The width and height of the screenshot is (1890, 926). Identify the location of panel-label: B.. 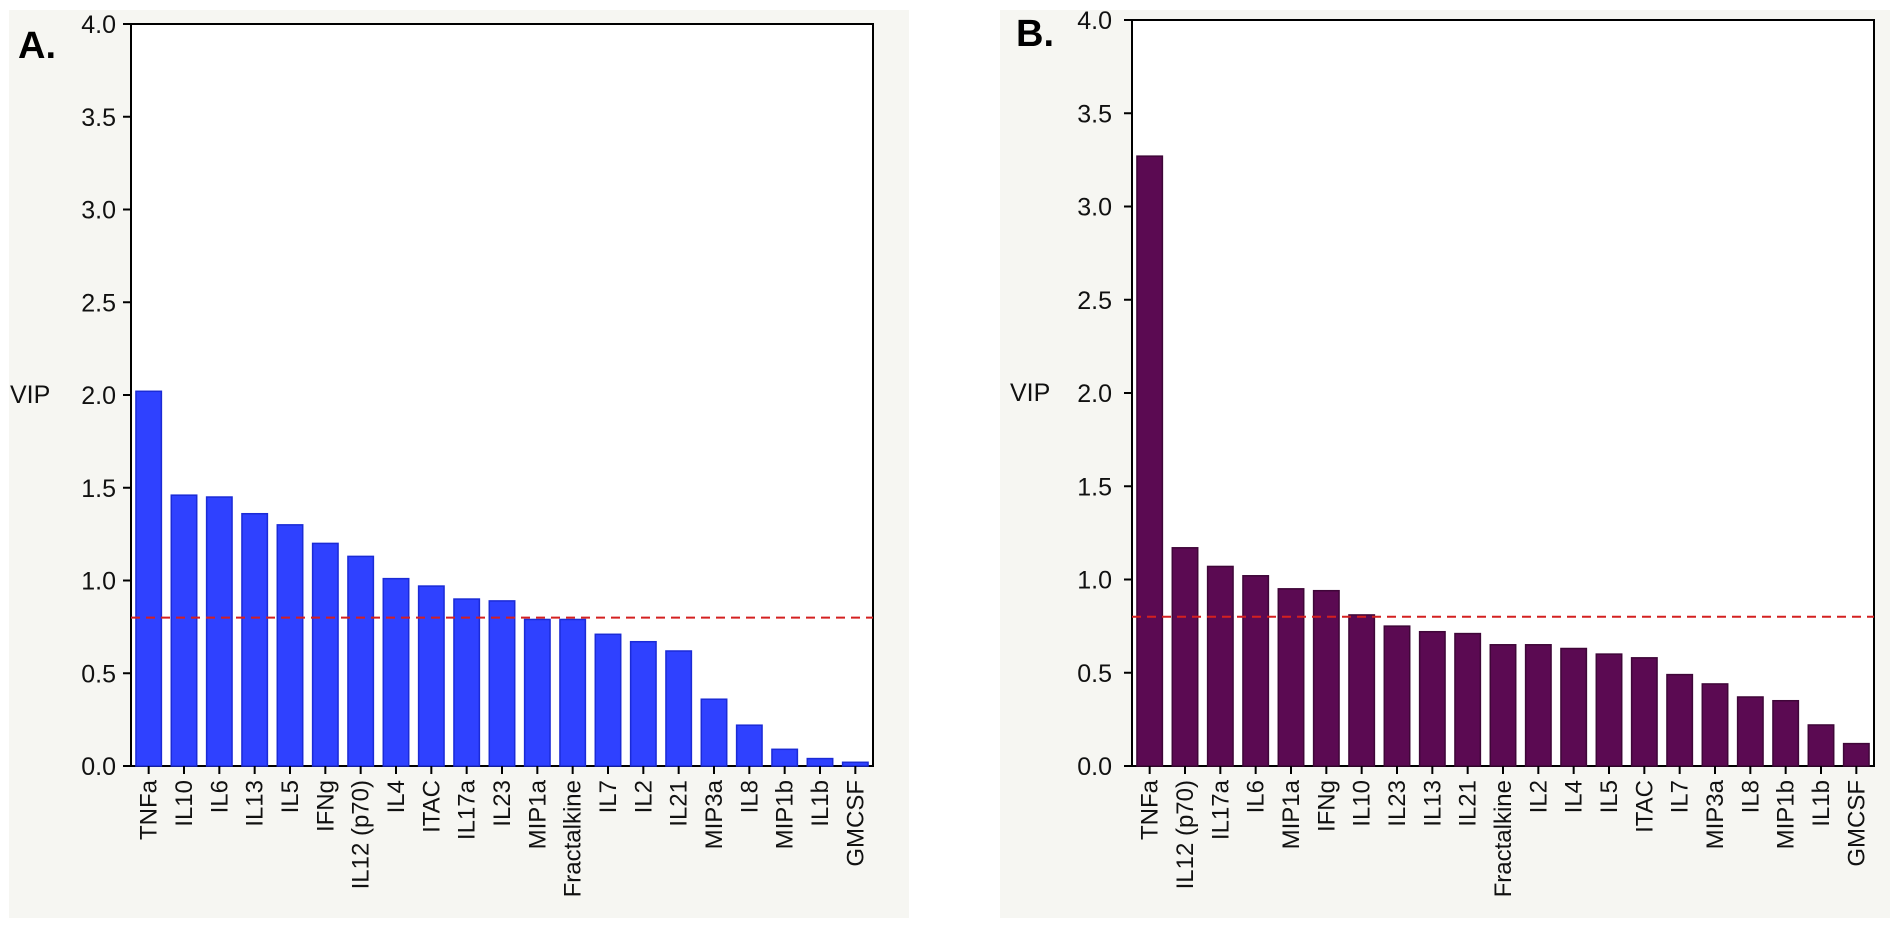
(1035, 34).